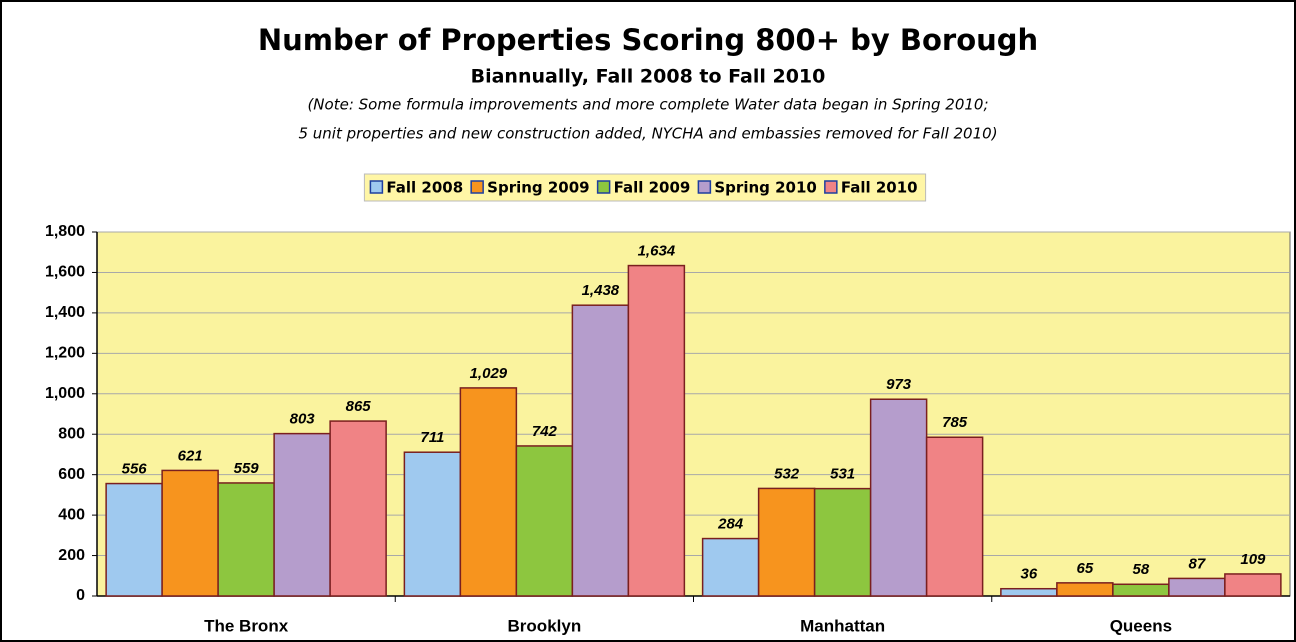 The width and height of the screenshot is (1296, 642). What do you see at coordinates (1029, 574) in the screenshot?
I see `value-label: 36` at bounding box center [1029, 574].